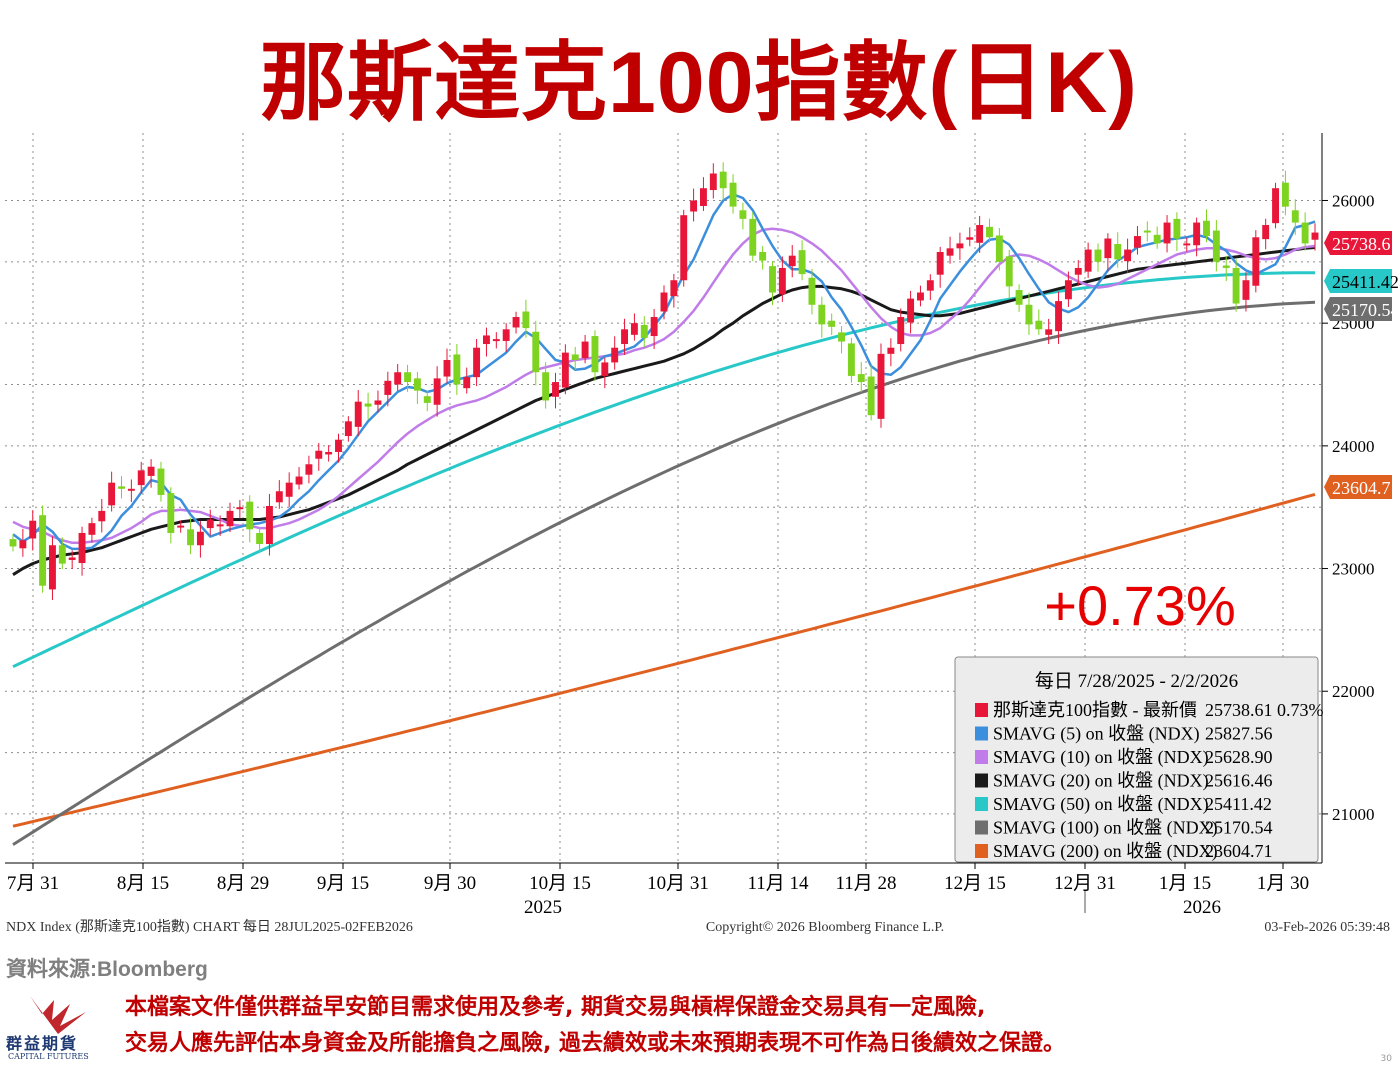 This screenshot has width=1398, height=1080. What do you see at coordinates (1361, 365) in the screenshot?
I see `price-tags: 25738.61 25411.42 25170.54 23604.71` at bounding box center [1361, 365].